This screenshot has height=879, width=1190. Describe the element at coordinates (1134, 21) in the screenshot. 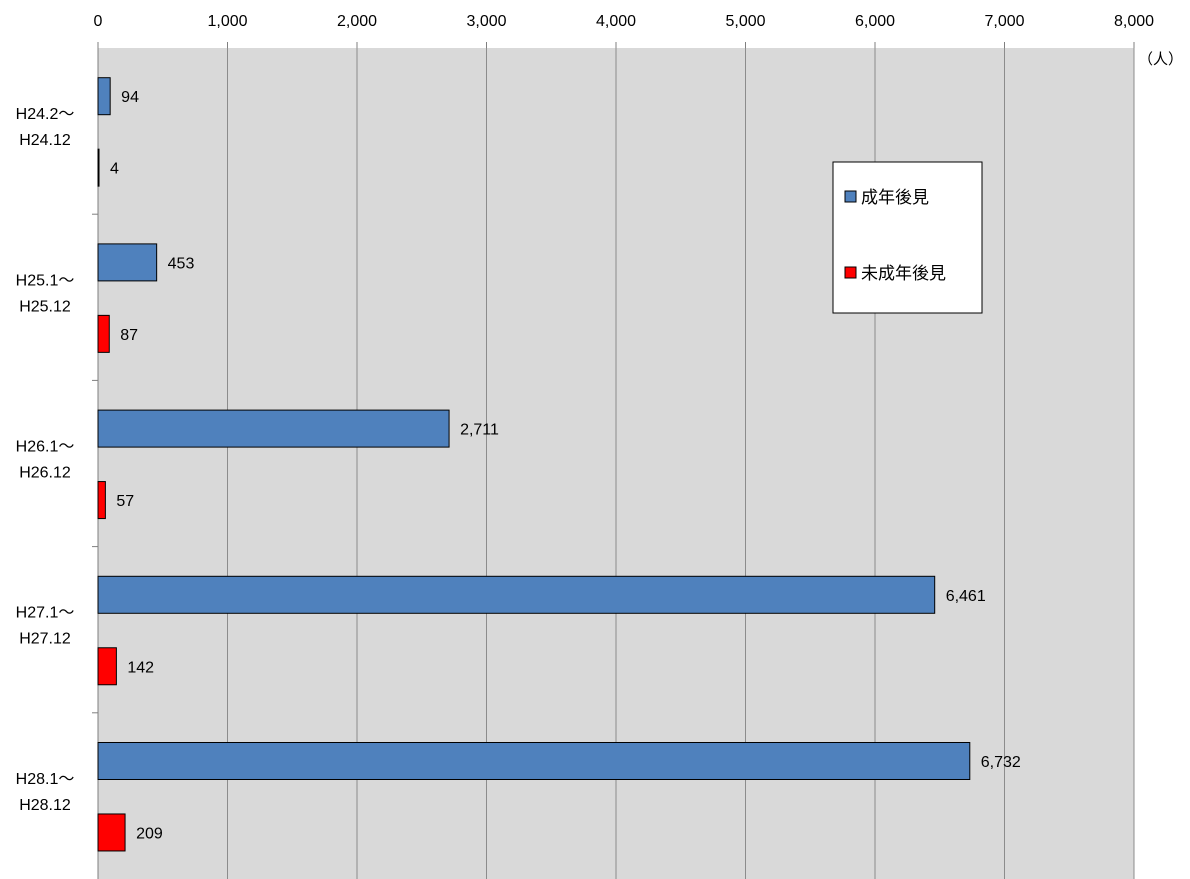

I see `x-tick-label: 8,000` at that location.